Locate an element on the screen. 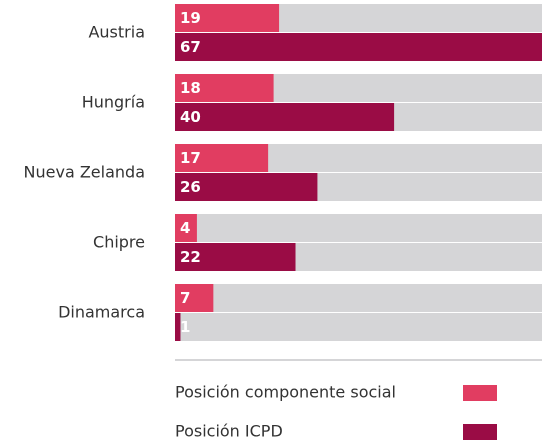 Image resolution: width=542 pixels, height=442 pixels. value-label: 40 is located at coordinates (190, 117).